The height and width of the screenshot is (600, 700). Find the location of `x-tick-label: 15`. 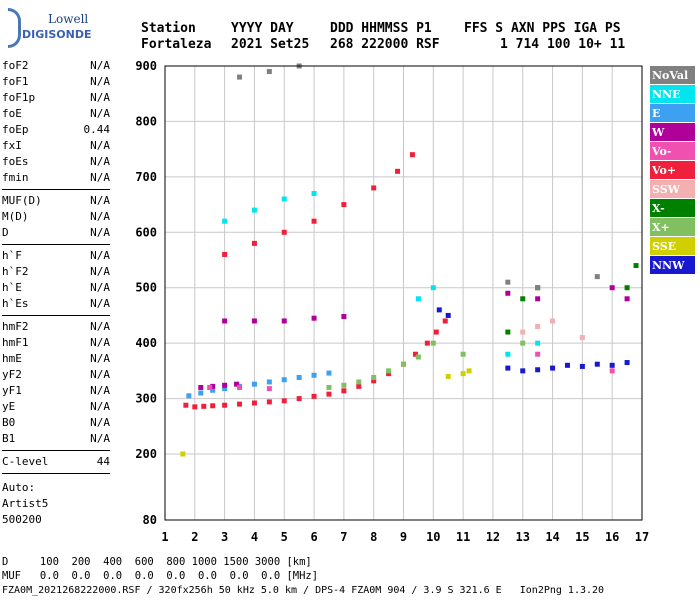

x-tick-label: 15 is located at coordinates (582, 537).